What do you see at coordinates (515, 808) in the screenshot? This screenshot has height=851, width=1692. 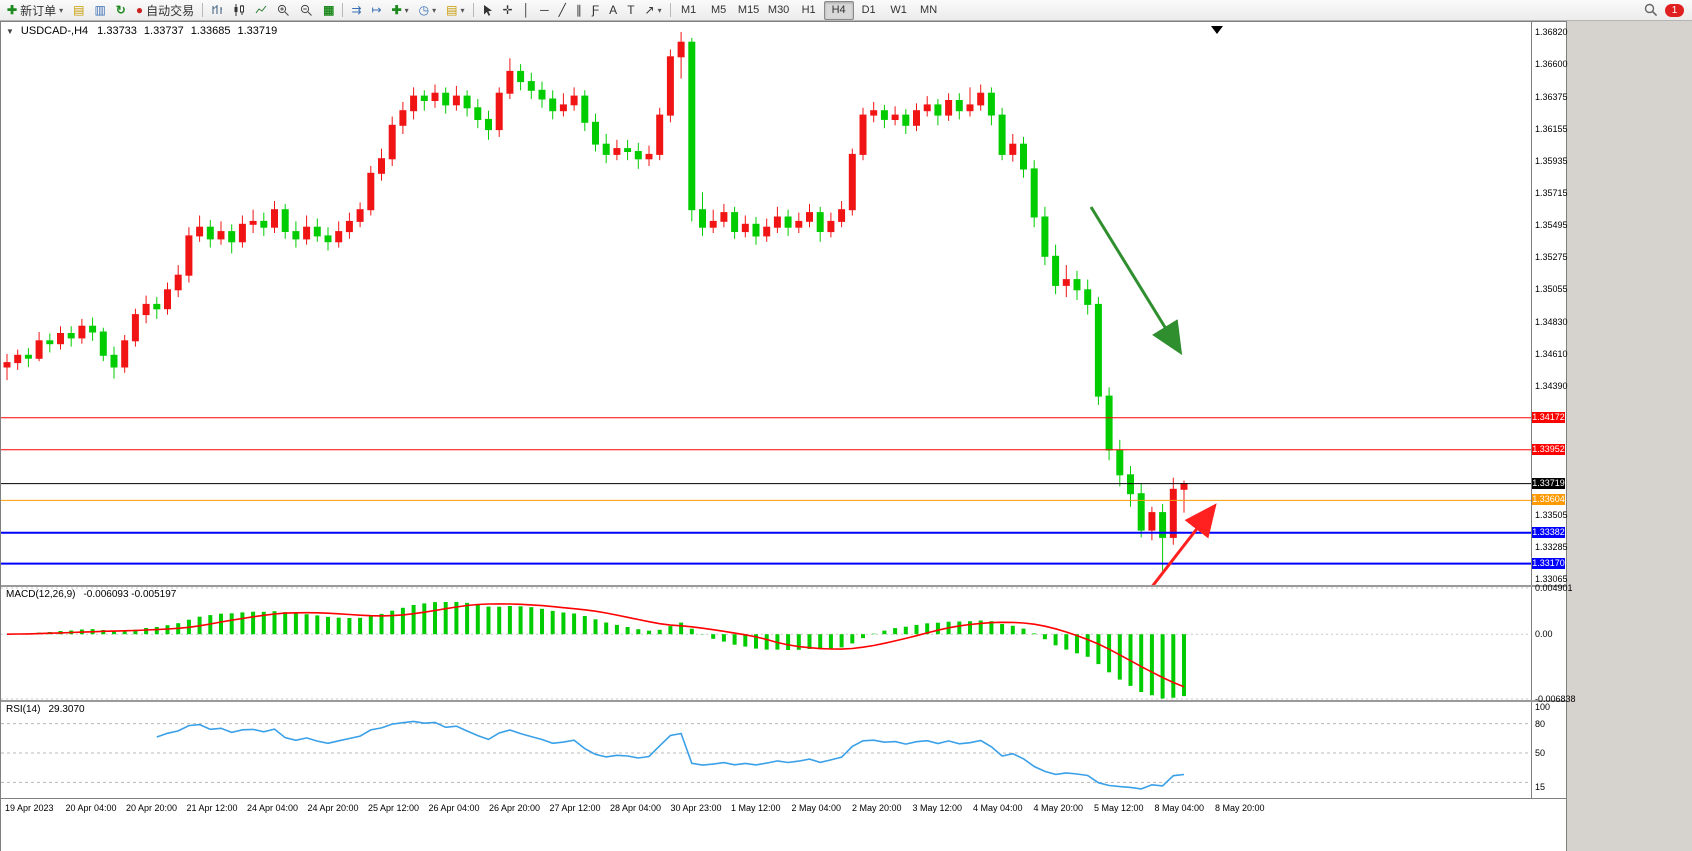 I see `time-axis-label: 26 Apr 20:00` at bounding box center [515, 808].